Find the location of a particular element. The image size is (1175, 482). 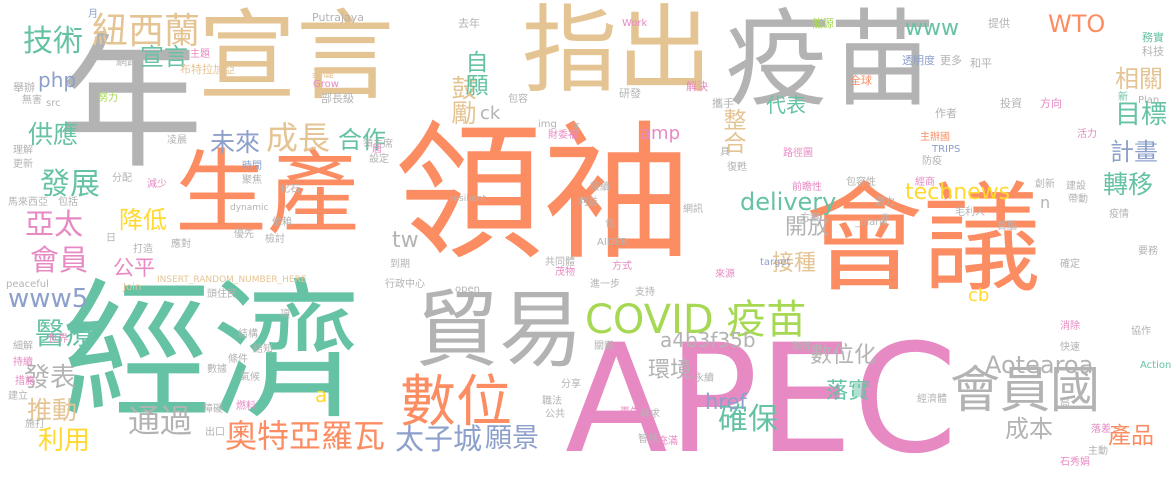

word-193: 包 is located at coordinates (610, 224).